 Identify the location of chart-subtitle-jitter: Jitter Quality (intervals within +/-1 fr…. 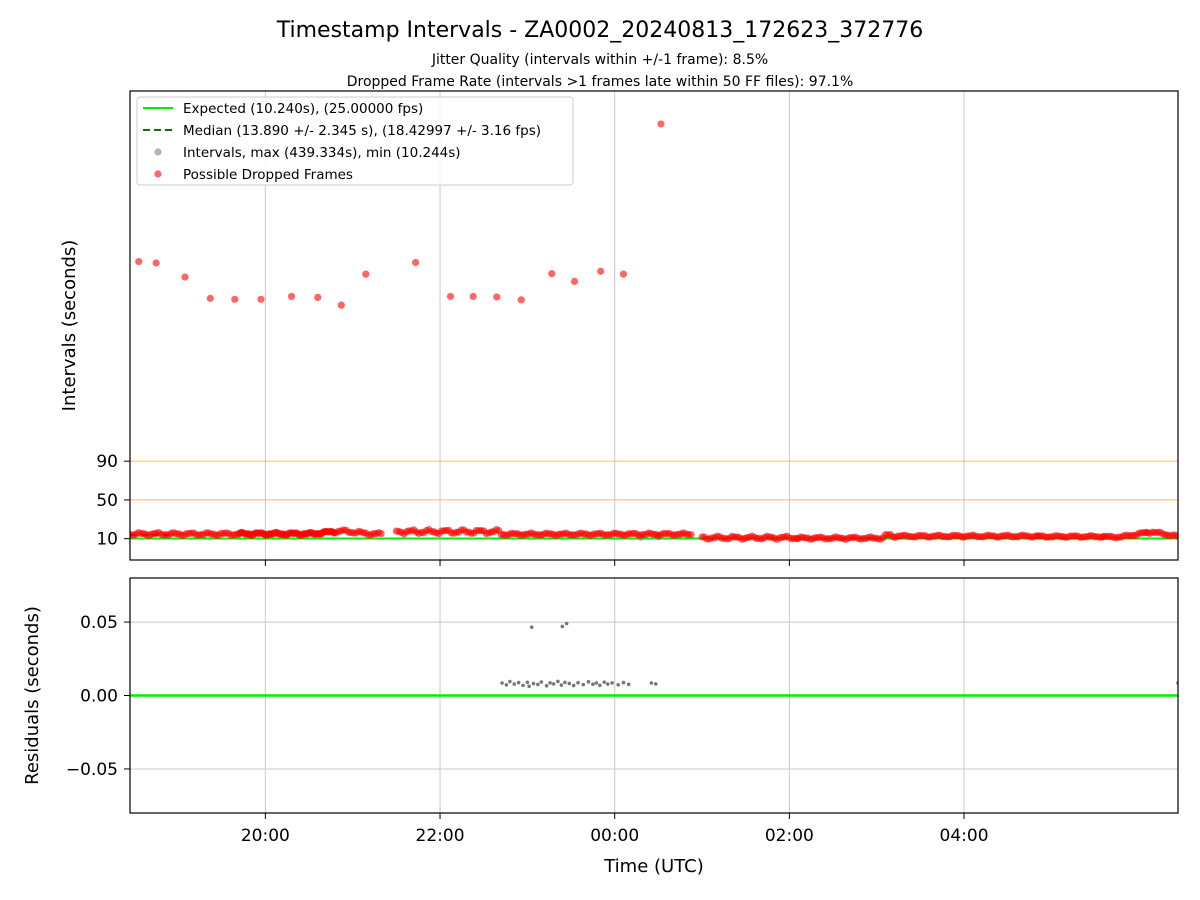
(599, 60).